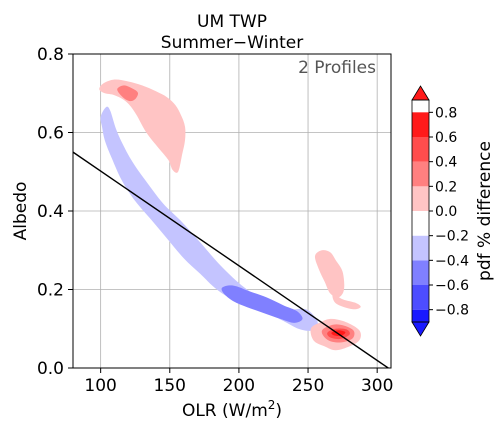 The width and height of the screenshot is (504, 432). Describe the element at coordinates (142, 126) in the screenshot. I see `contour-pos-top-left` at that location.